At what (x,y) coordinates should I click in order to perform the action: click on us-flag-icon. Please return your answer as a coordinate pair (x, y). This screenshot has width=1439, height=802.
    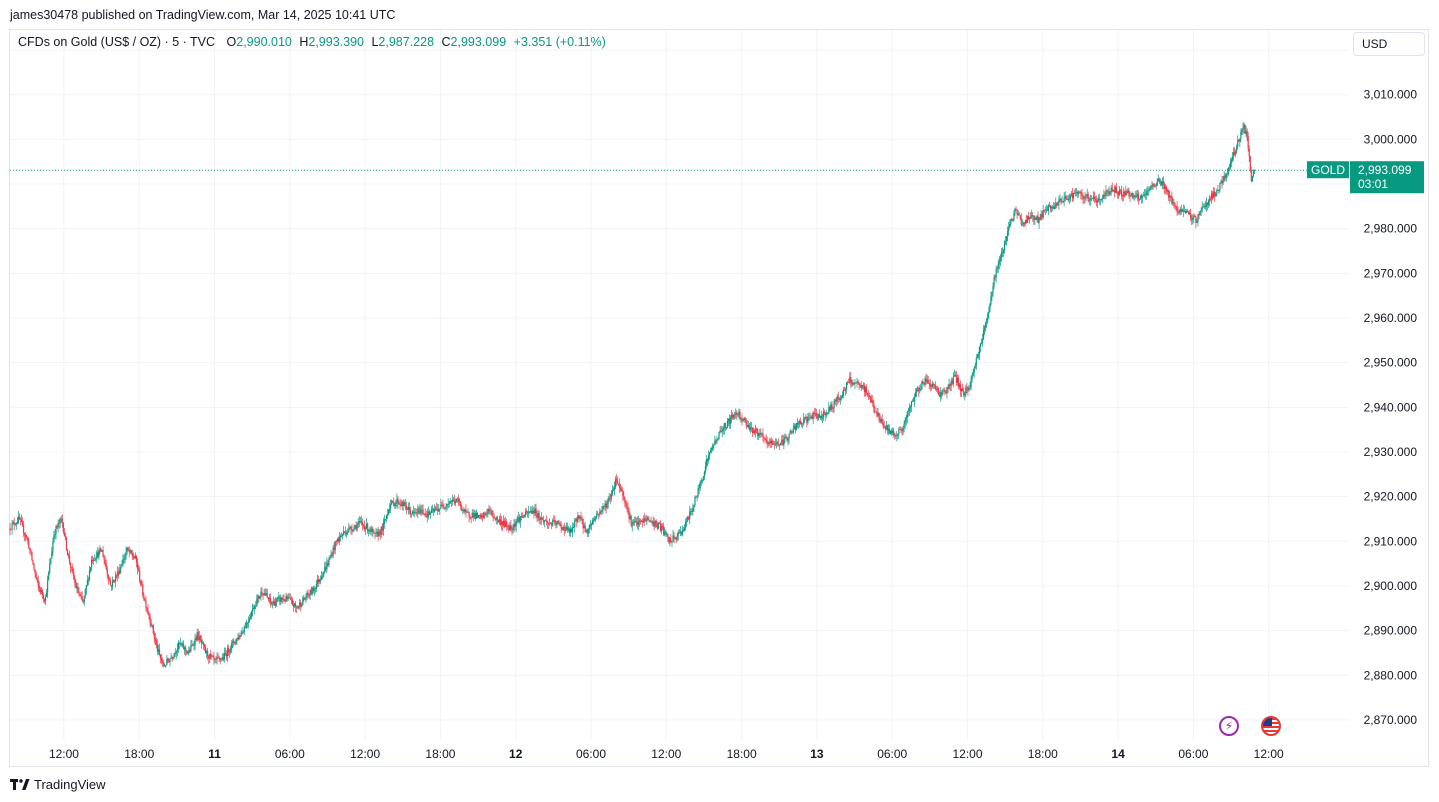
    Looking at the image, I should click on (1271, 726).